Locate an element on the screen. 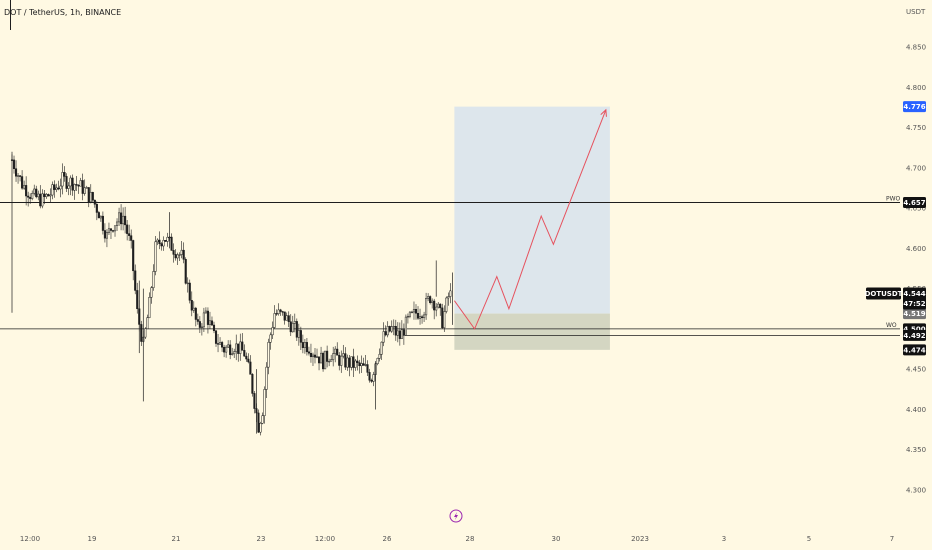  x-tick-label: 7 is located at coordinates (892, 539).